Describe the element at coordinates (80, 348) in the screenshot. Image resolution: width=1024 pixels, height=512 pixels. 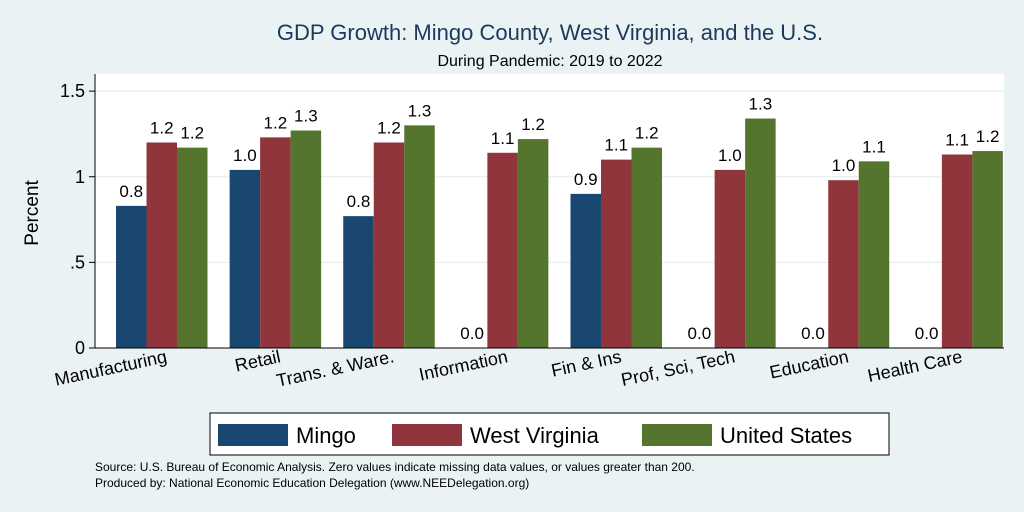
I see `y-tick-label: 0` at that location.